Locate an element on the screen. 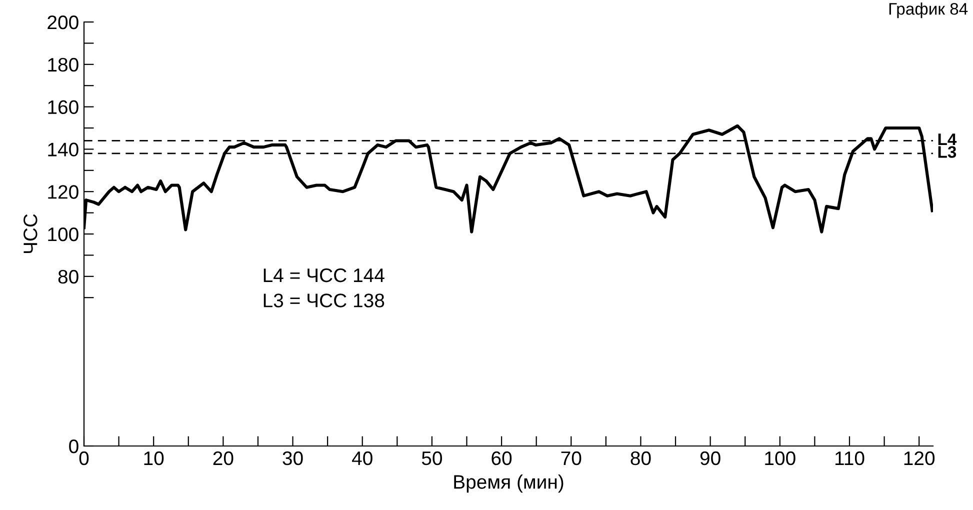 The image size is (973, 510). ref-line-label: L4 is located at coordinates (947, 140).